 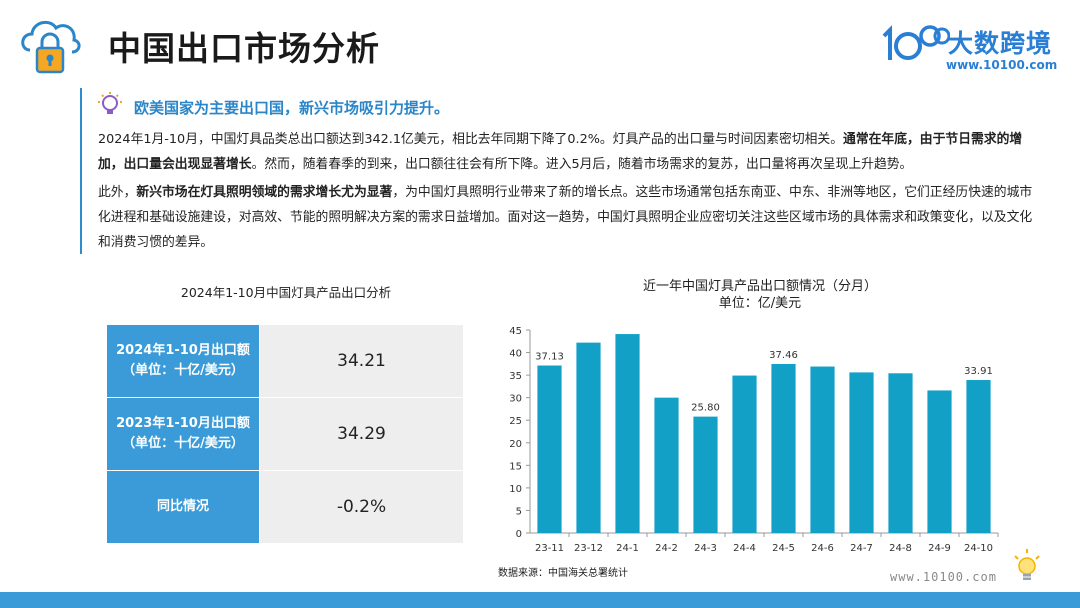 I want to click on table-row: 2024年1-10月出口额 （单位：十亿/美元） 34.21, so click(x=285, y=361).